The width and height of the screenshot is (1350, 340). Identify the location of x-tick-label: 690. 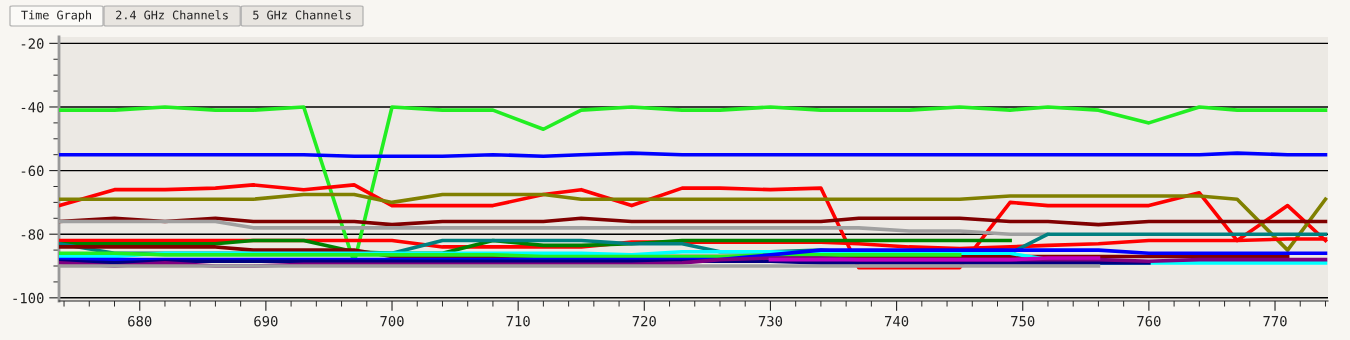
(266, 321).